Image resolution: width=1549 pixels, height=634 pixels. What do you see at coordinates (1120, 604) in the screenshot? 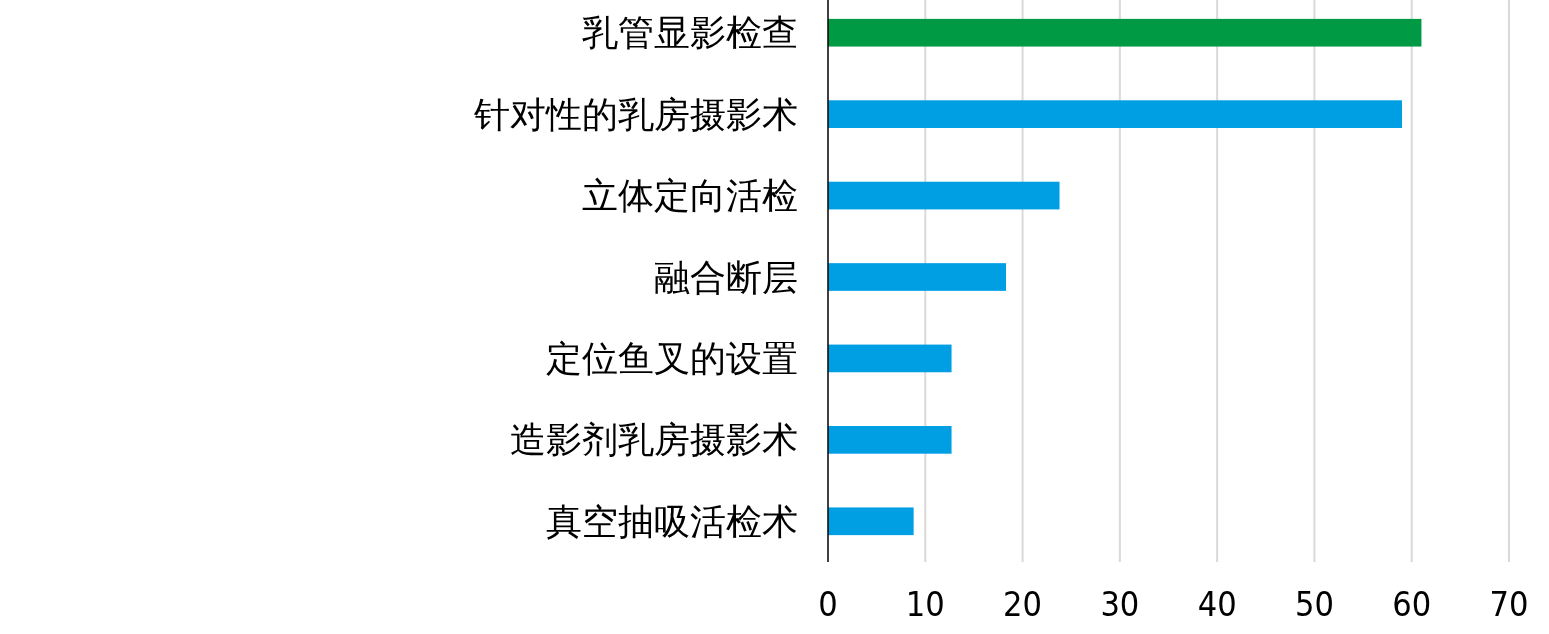
I see `x-tick-label: 30` at bounding box center [1120, 604].